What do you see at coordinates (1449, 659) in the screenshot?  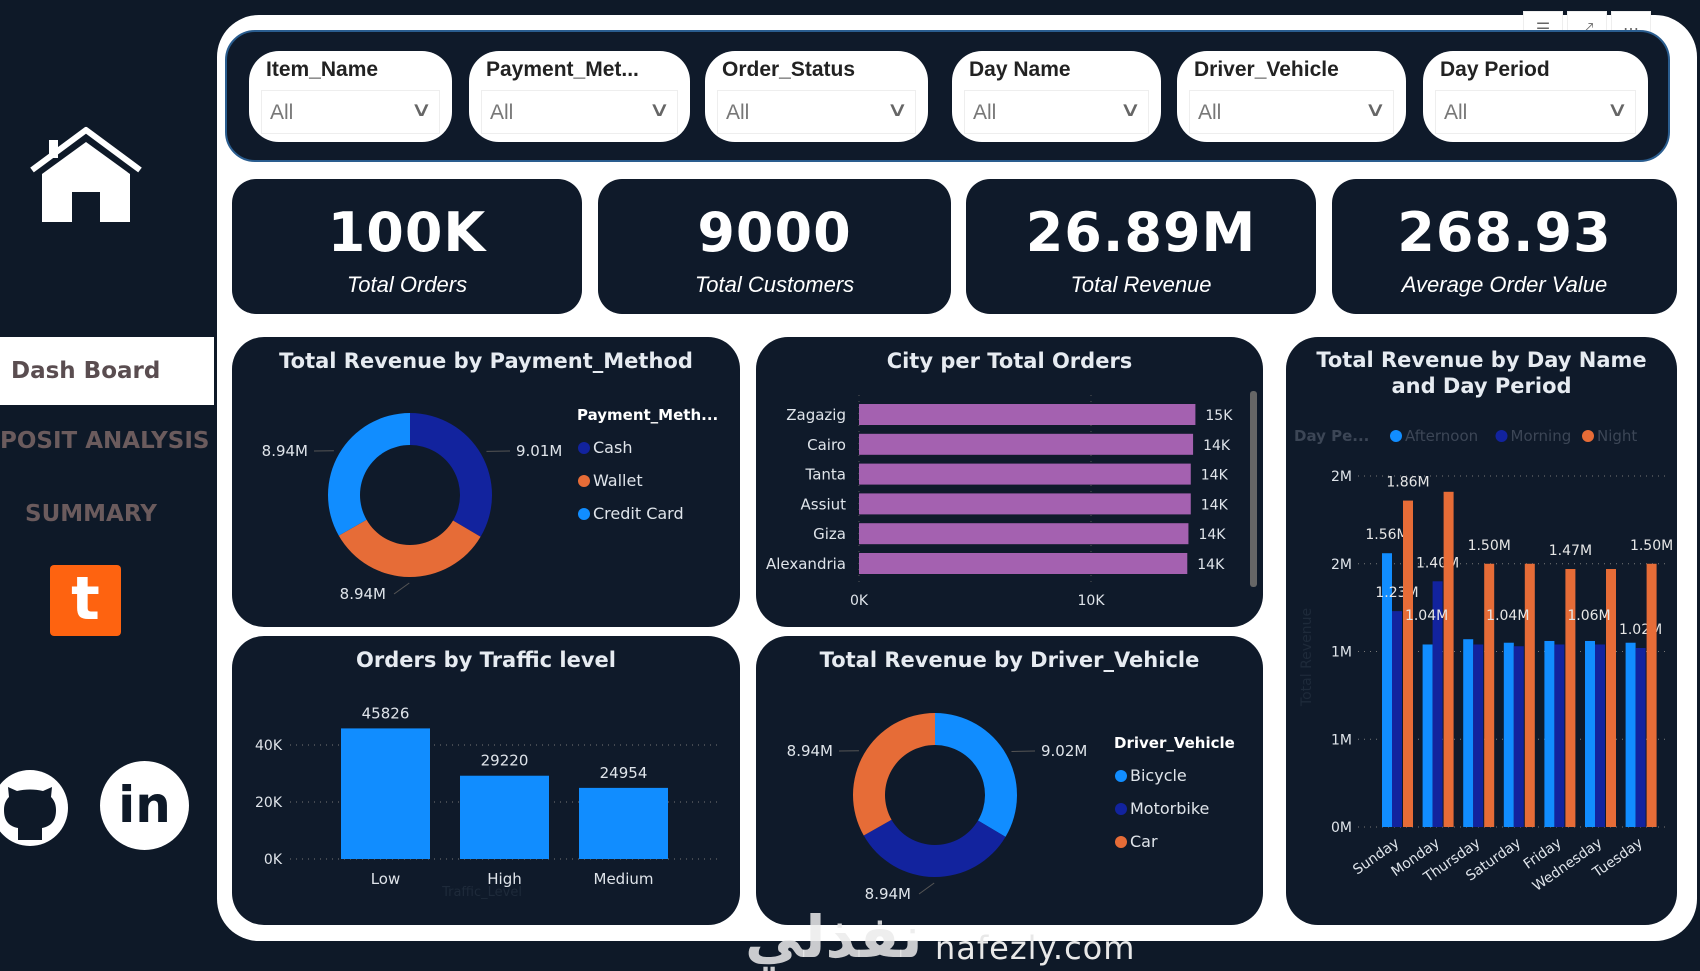 I see `bar-monday-night` at bounding box center [1449, 659].